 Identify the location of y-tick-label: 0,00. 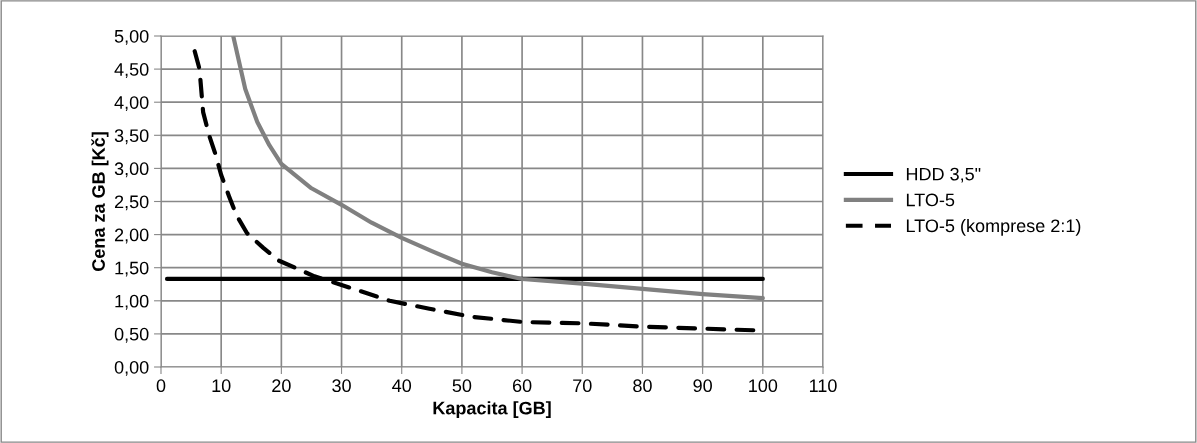
(131, 368).